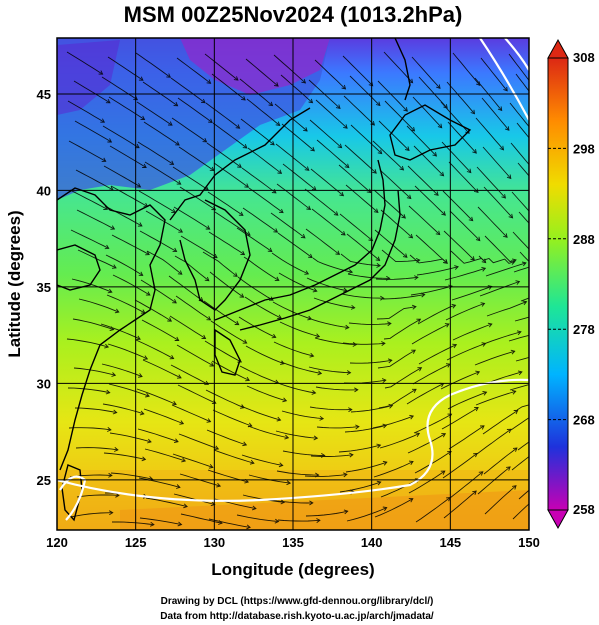 This screenshot has height=625, width=599. What do you see at coordinates (571, 284) in the screenshot?
I see `colorbar: 308 298 288 278 268 258` at bounding box center [571, 284].